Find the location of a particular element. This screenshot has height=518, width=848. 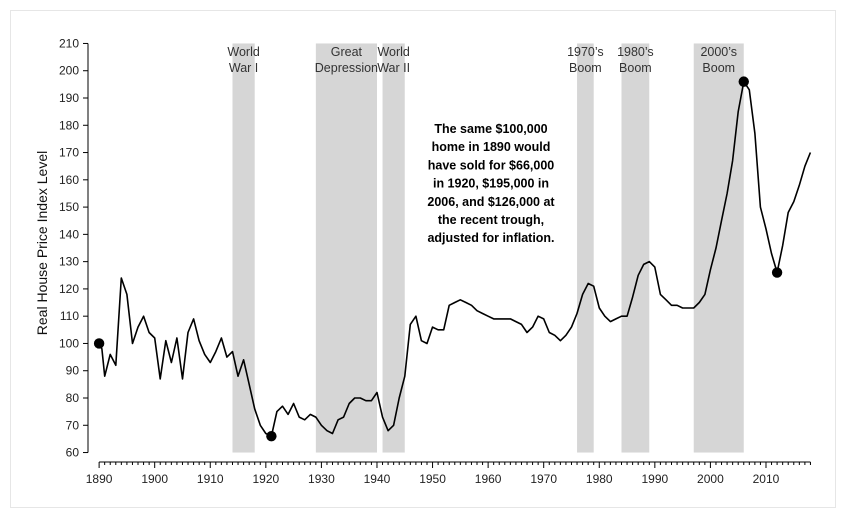

x-tick-label: 1950 is located at coordinates (432, 479).